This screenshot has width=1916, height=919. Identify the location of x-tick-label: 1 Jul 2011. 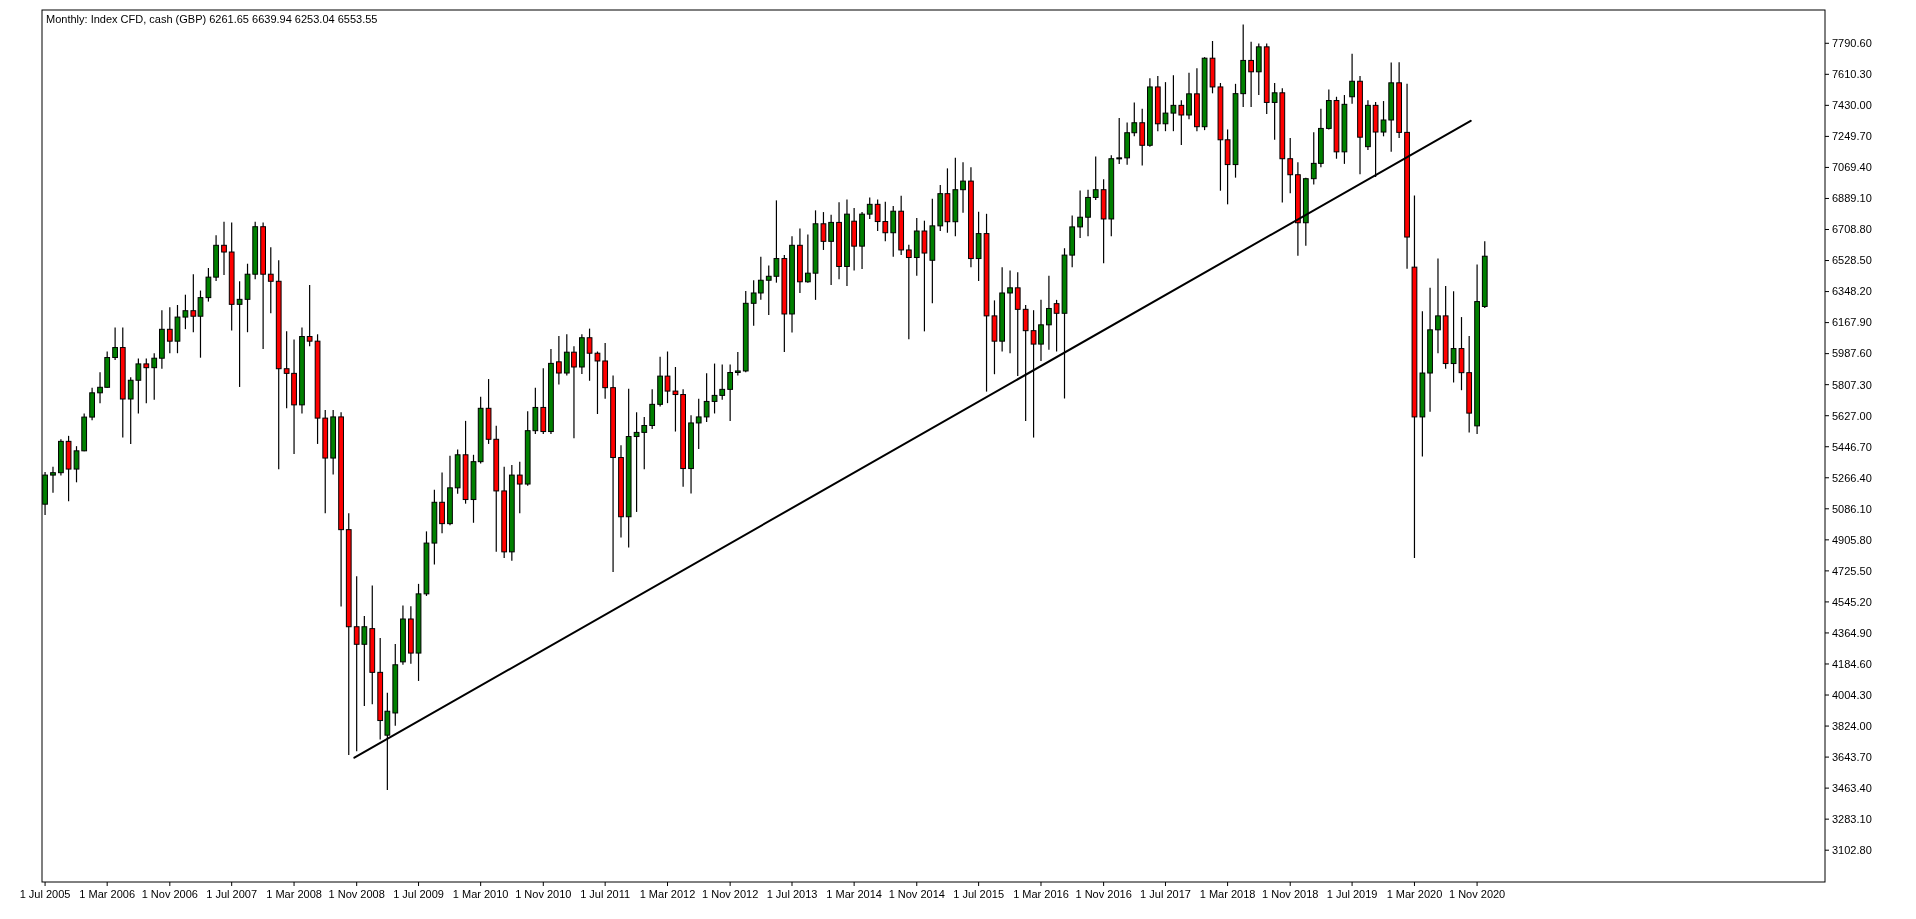
(605, 894).